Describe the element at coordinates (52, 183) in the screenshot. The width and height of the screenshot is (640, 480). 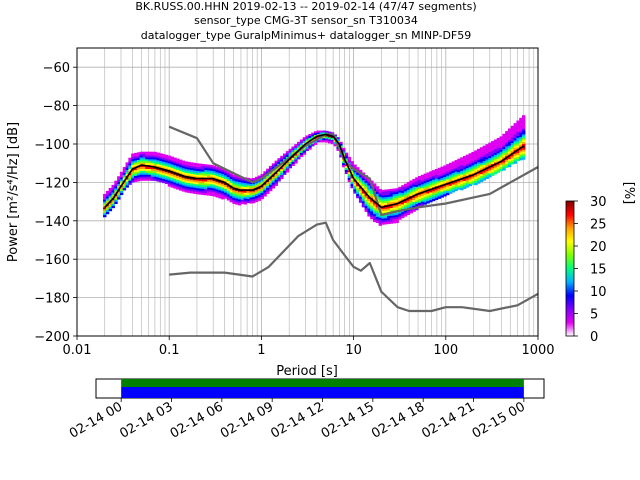
I see `y-tick-label: −120` at that location.